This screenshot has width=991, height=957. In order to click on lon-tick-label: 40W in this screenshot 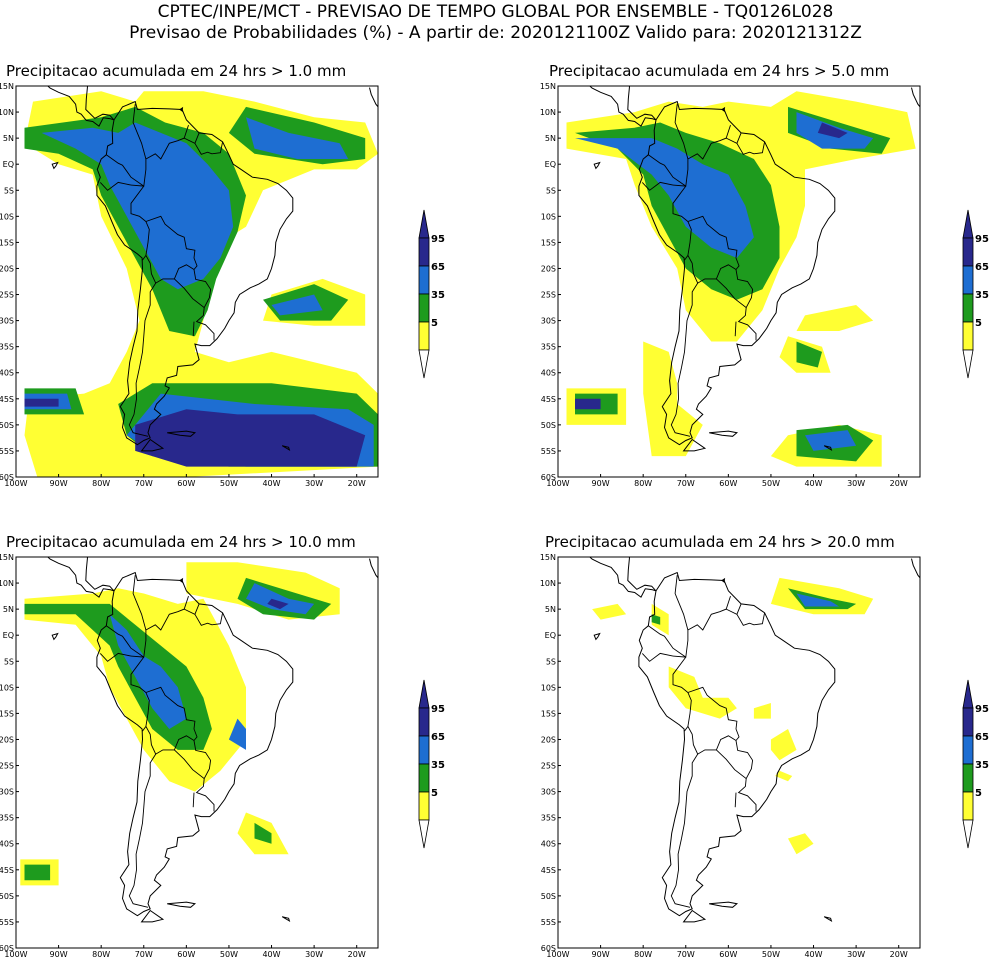, I will do `click(813, 483)`.